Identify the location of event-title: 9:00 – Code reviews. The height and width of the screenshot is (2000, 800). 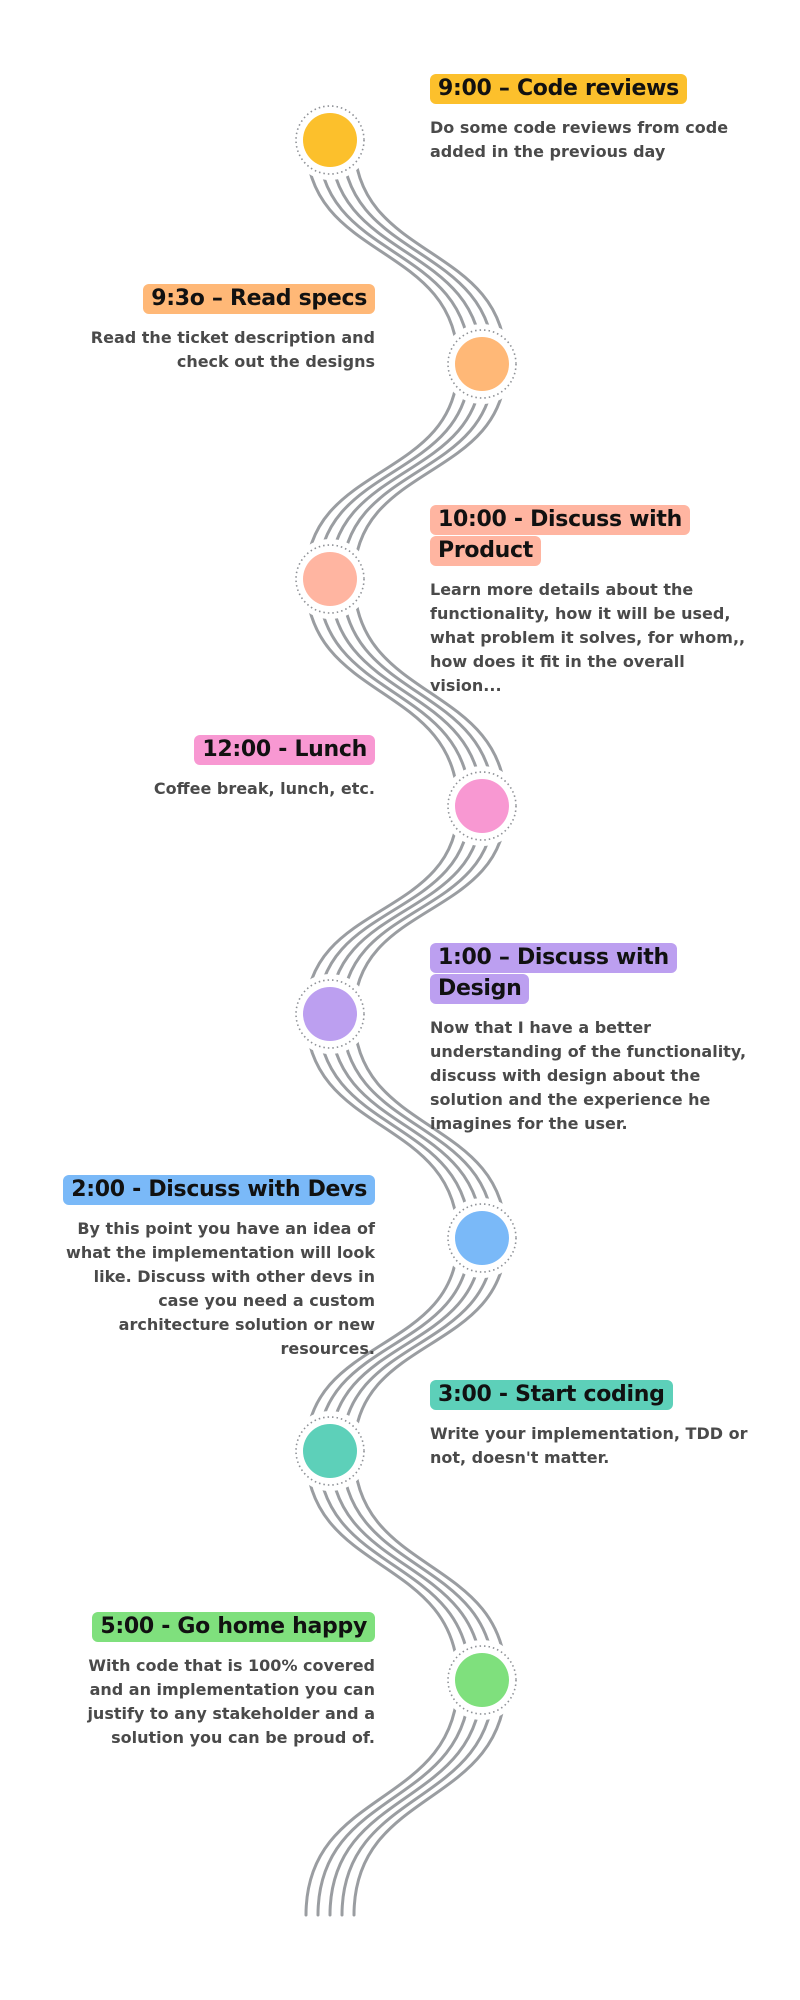
(590, 88).